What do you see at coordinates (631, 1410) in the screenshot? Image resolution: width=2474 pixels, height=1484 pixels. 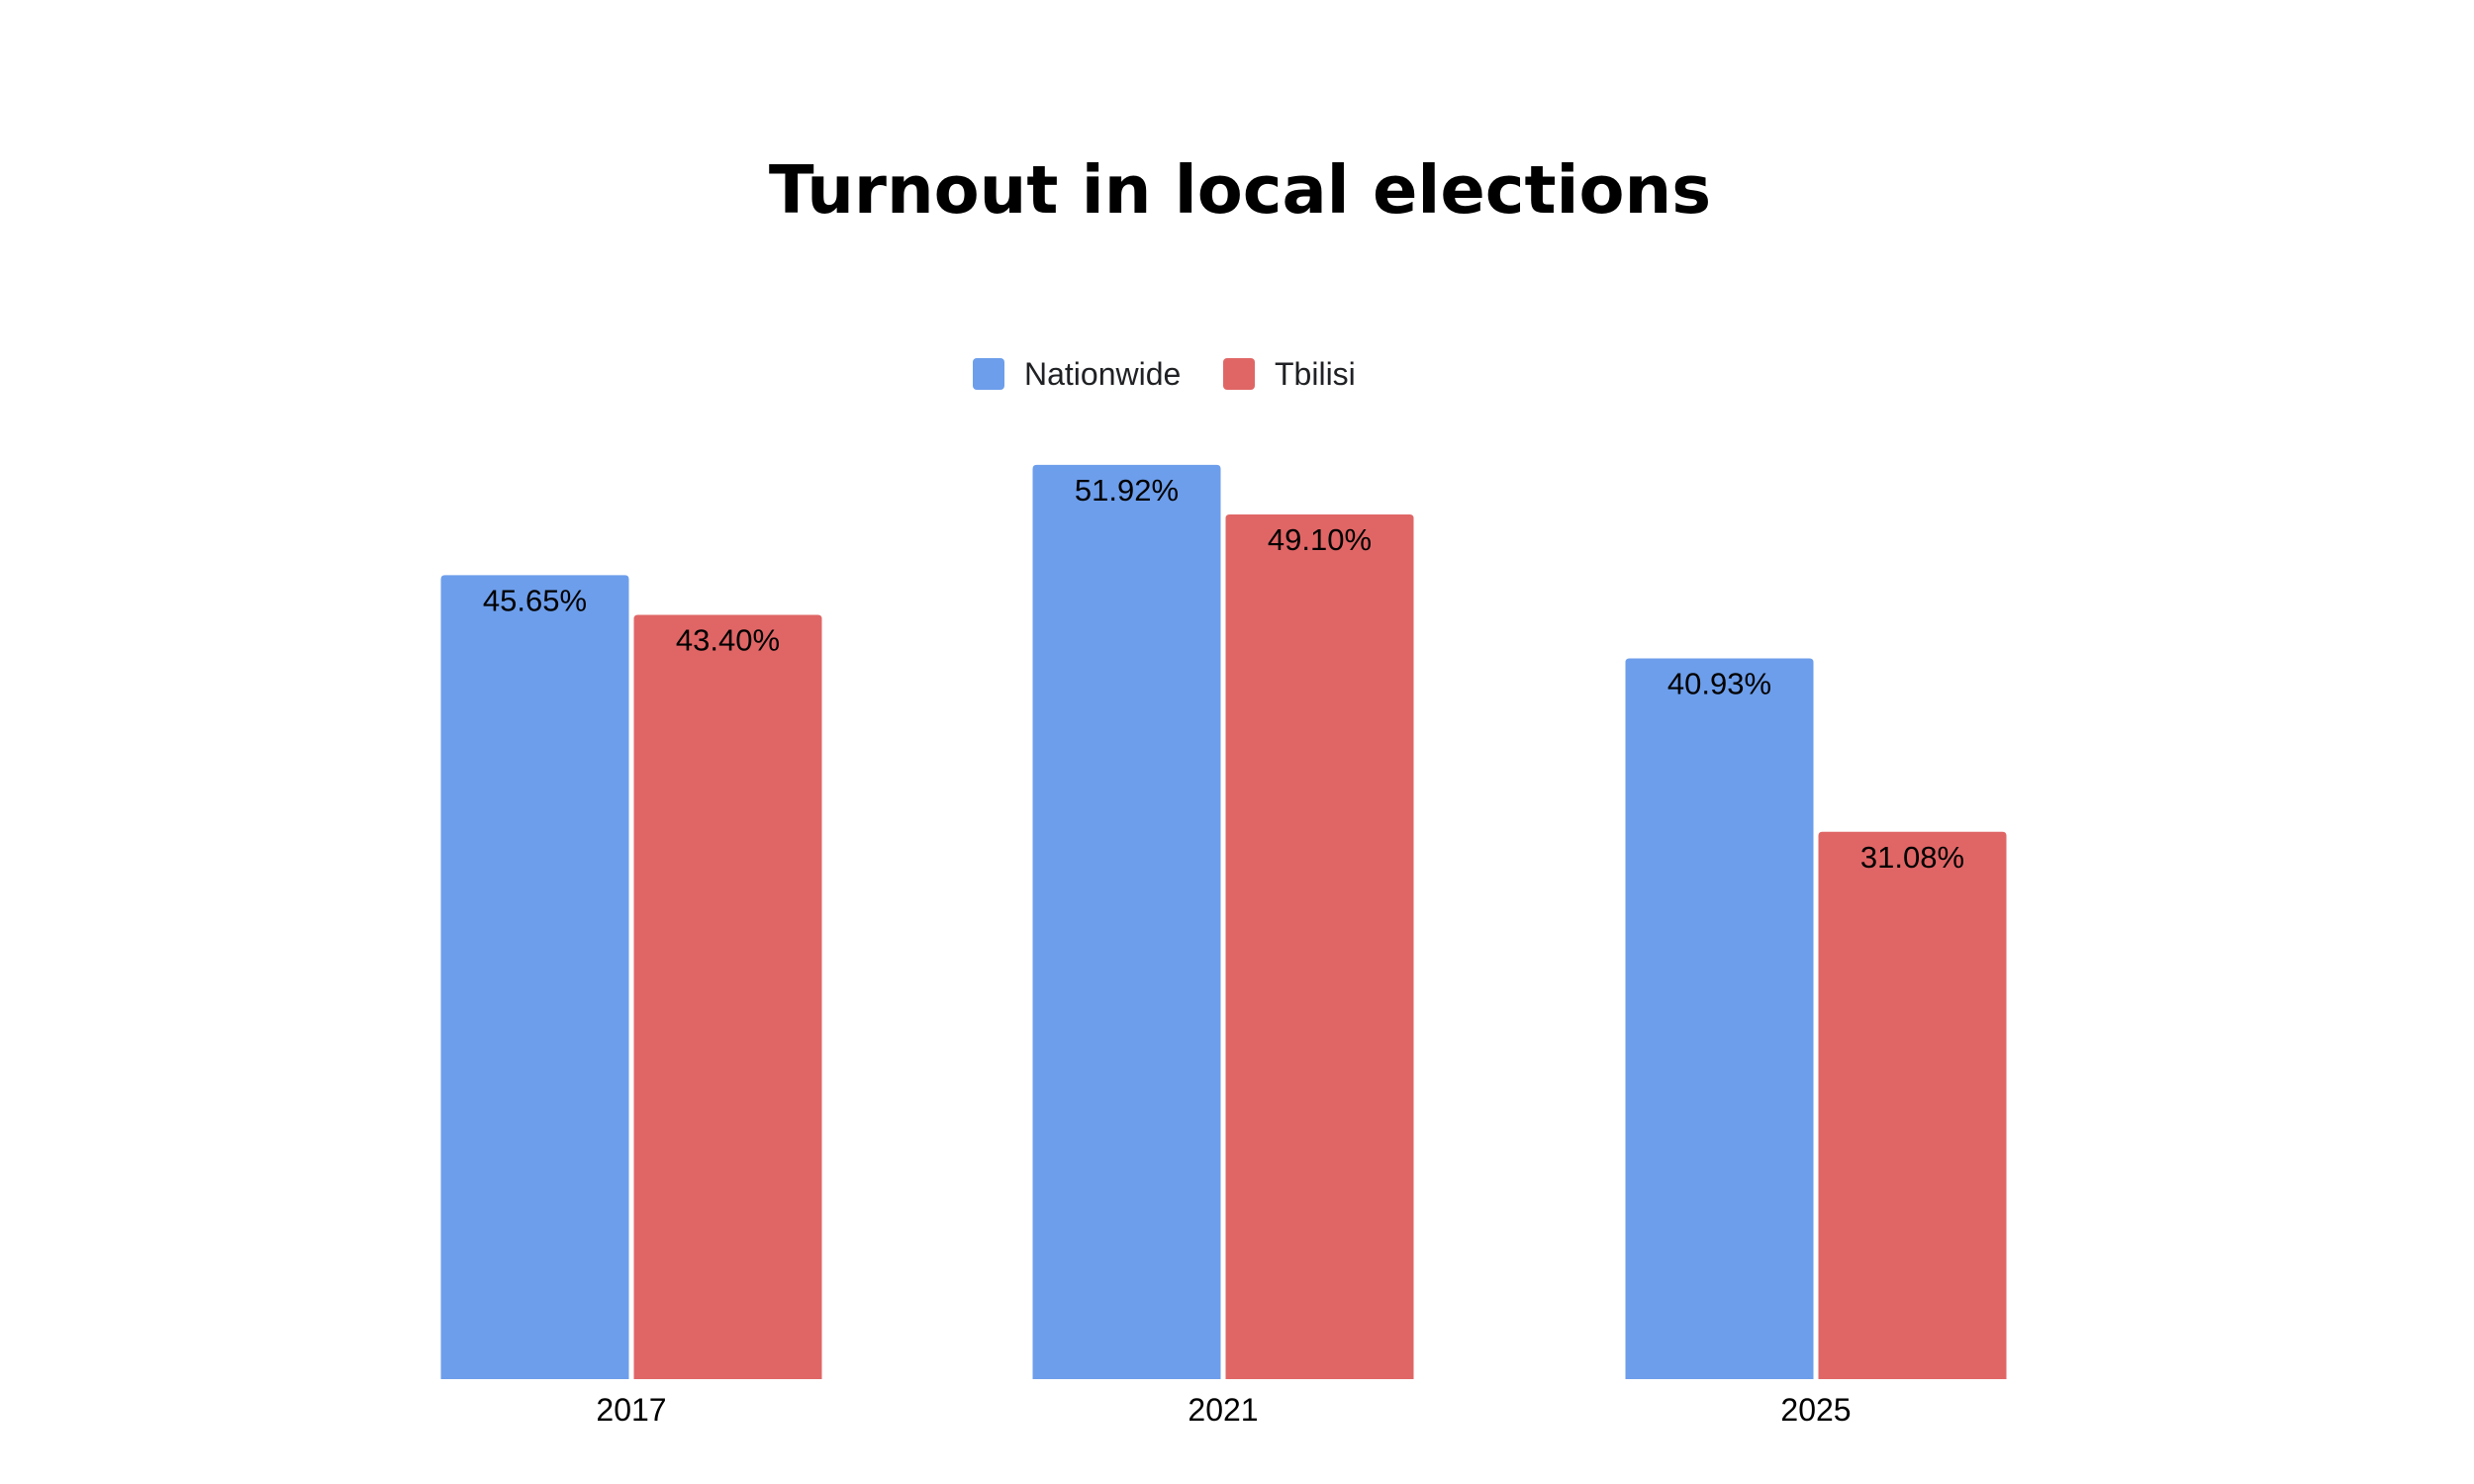 I see `x-tick-label-2017: 2017` at bounding box center [631, 1410].